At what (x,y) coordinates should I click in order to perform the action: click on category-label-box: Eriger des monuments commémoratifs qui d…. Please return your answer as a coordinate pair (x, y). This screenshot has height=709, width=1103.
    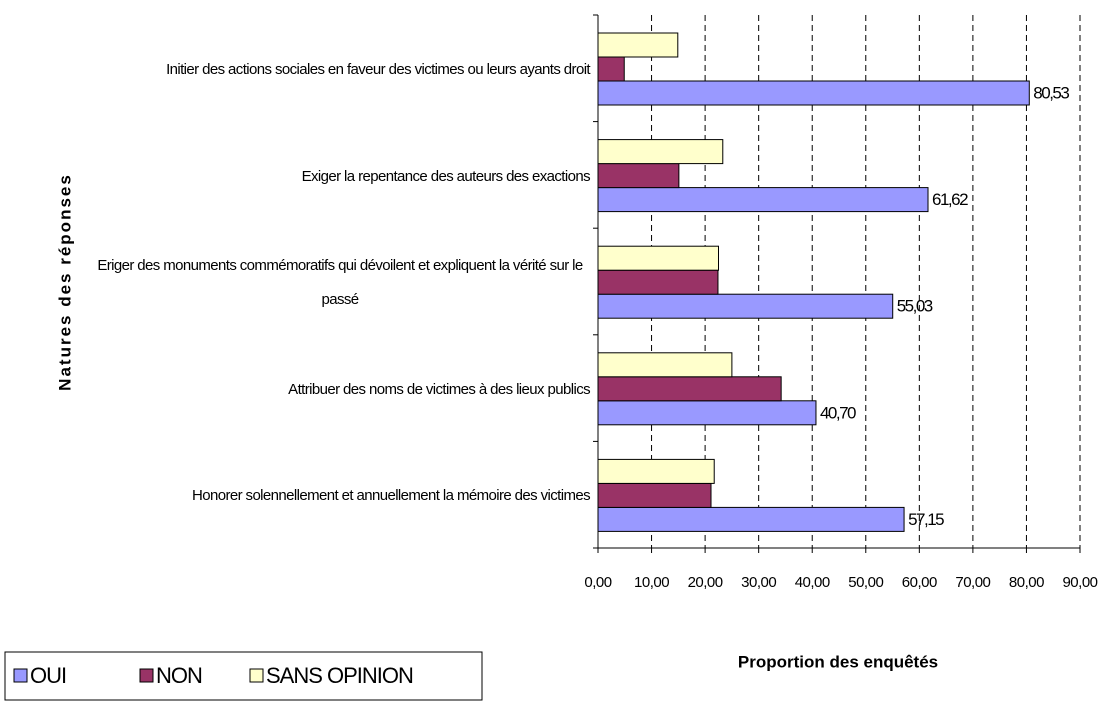
    Looking at the image, I should click on (325, 283).